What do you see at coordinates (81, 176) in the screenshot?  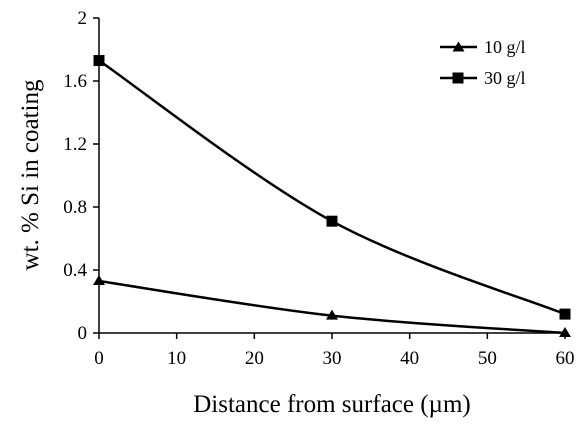 I see `y-ticks: 0 0.4 0.8 1.2 1.6 2` at bounding box center [81, 176].